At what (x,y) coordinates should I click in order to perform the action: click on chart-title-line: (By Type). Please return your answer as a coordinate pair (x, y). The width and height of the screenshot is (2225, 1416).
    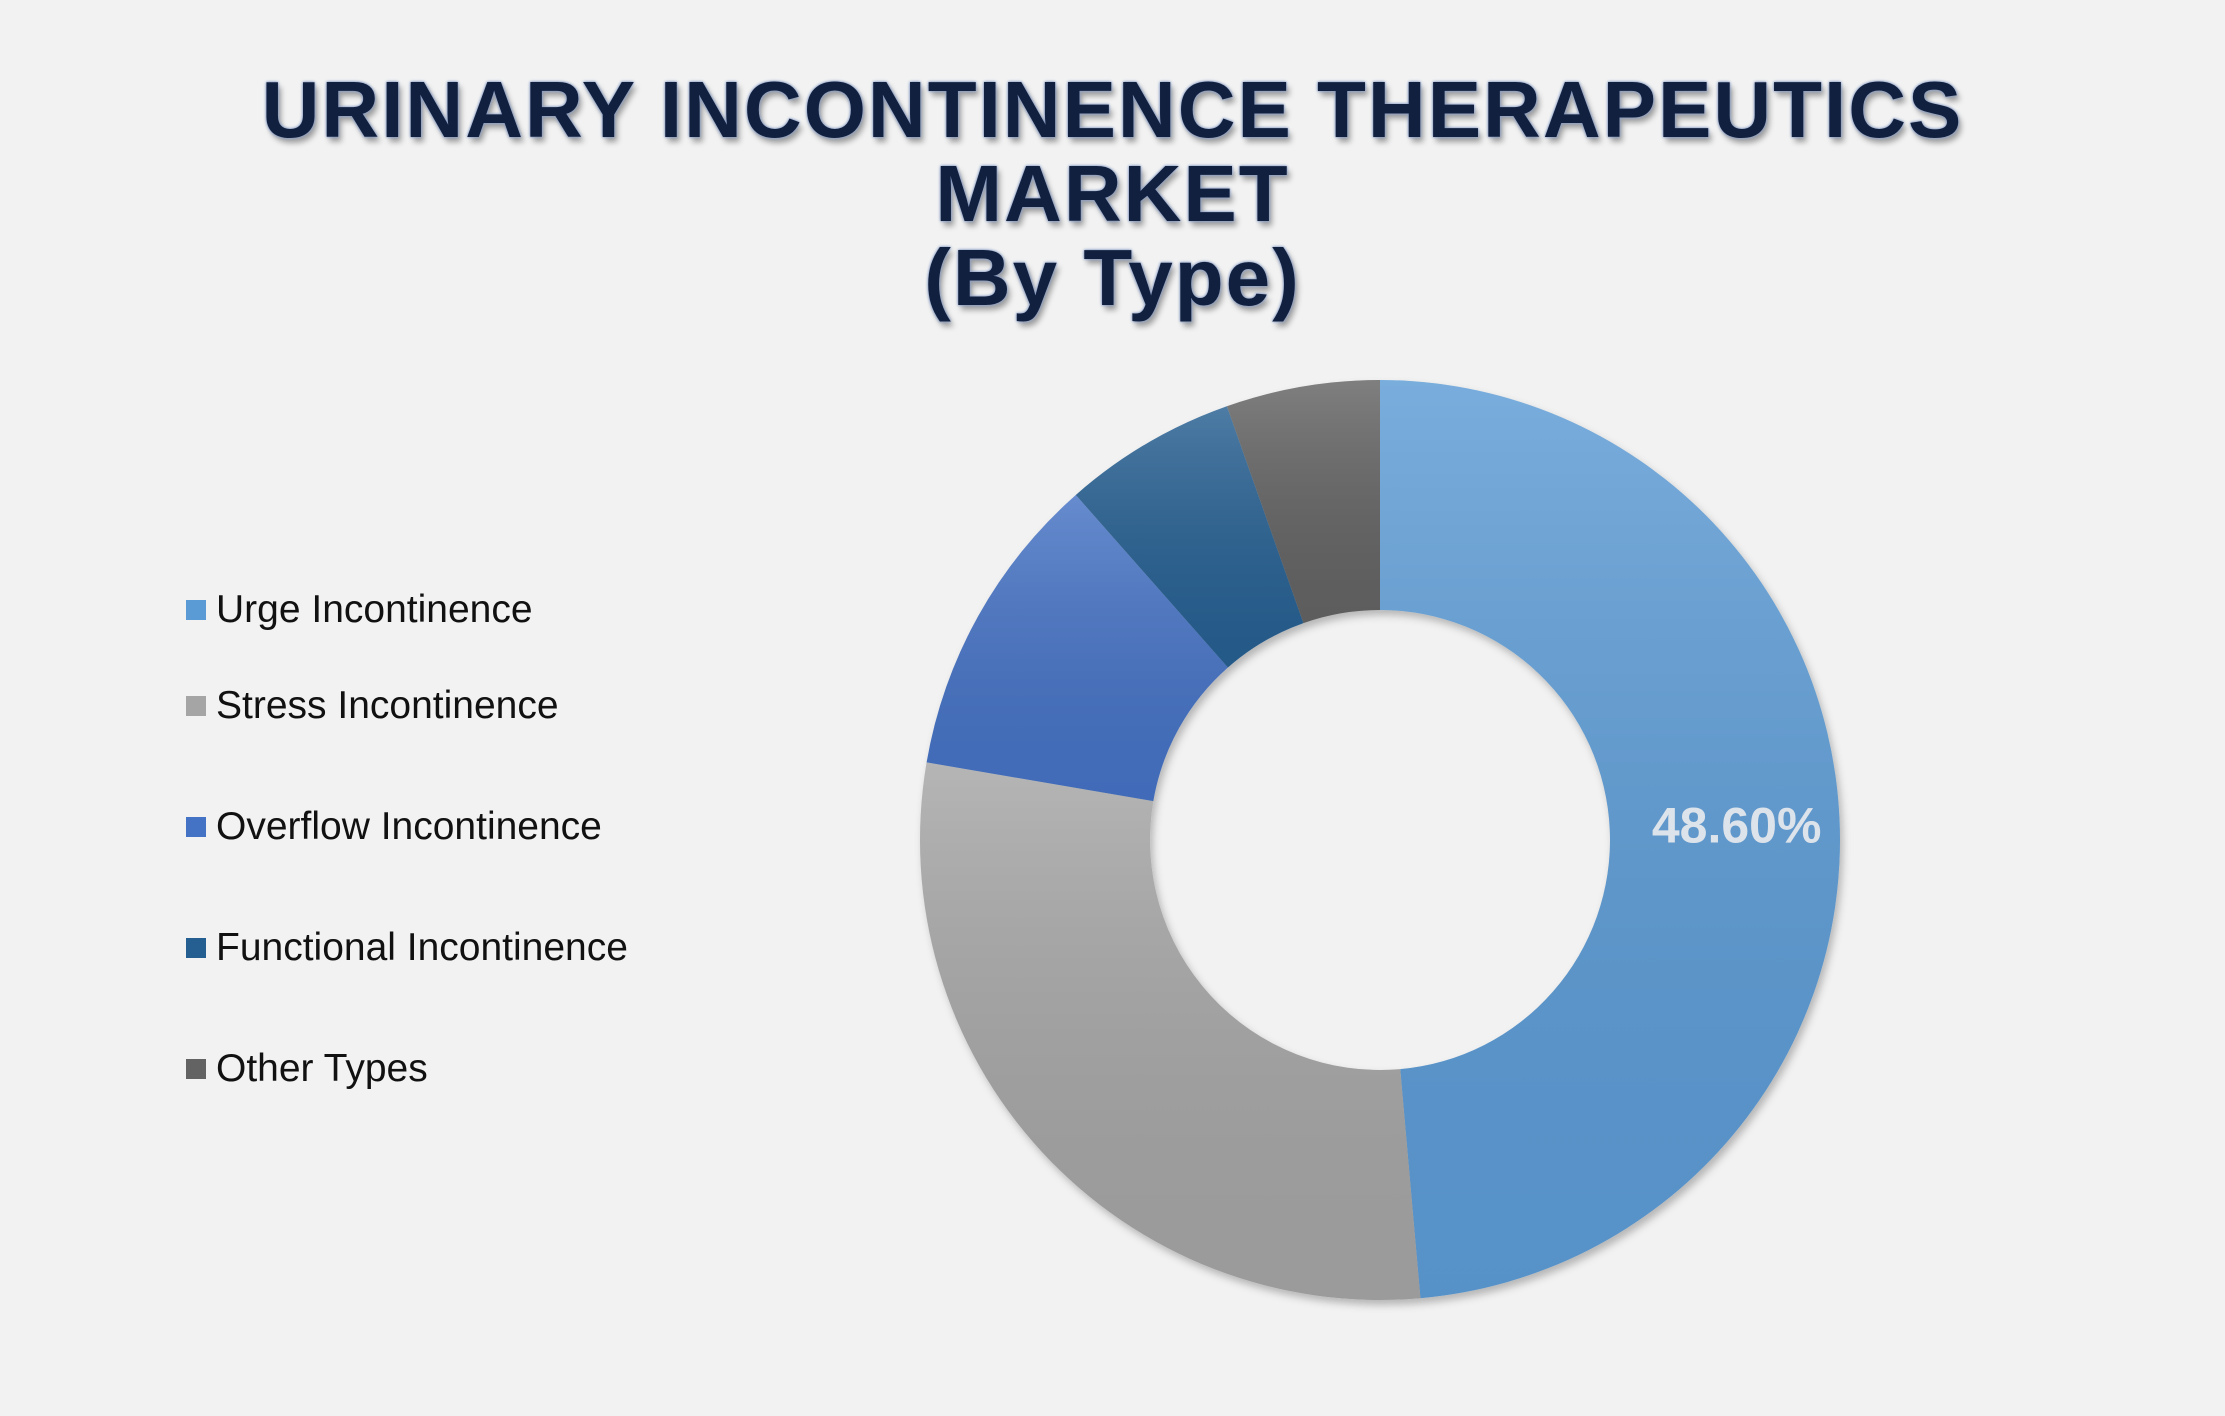
    Looking at the image, I should click on (1112, 277).